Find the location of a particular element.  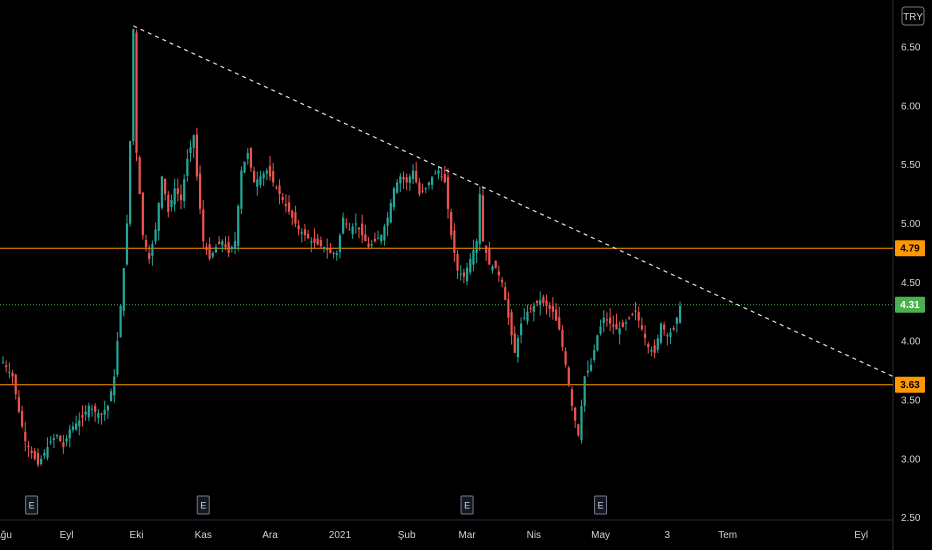

svg-text: 4.31 is located at coordinates (910, 305).